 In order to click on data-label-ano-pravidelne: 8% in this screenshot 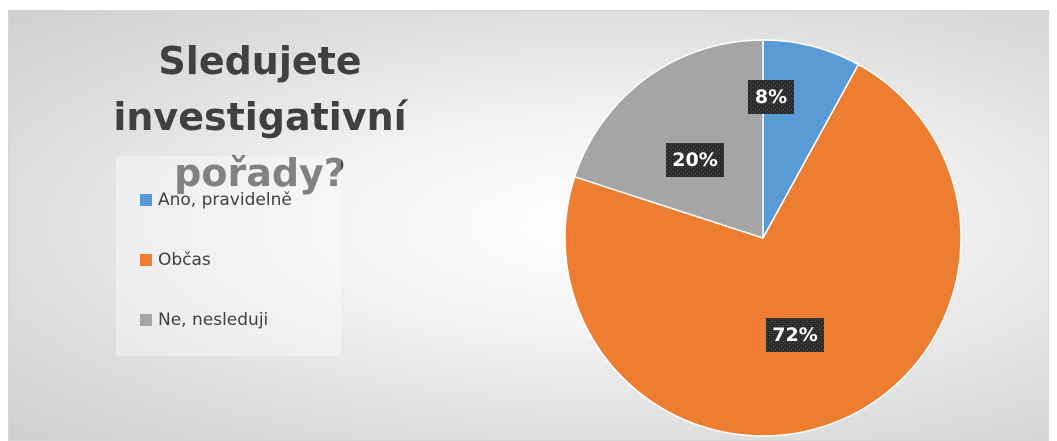, I will do `click(771, 97)`.